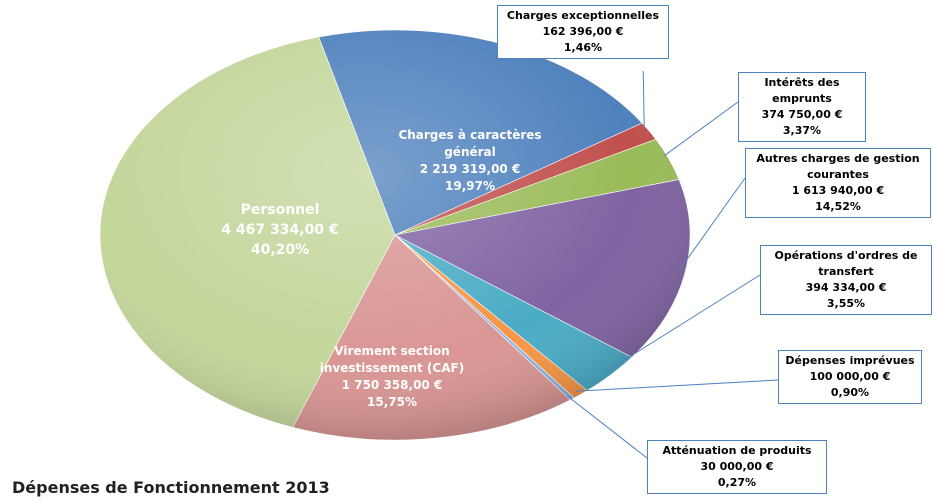 The height and width of the screenshot is (503, 933). I want to click on percent-label: 0,90%, so click(850, 392).